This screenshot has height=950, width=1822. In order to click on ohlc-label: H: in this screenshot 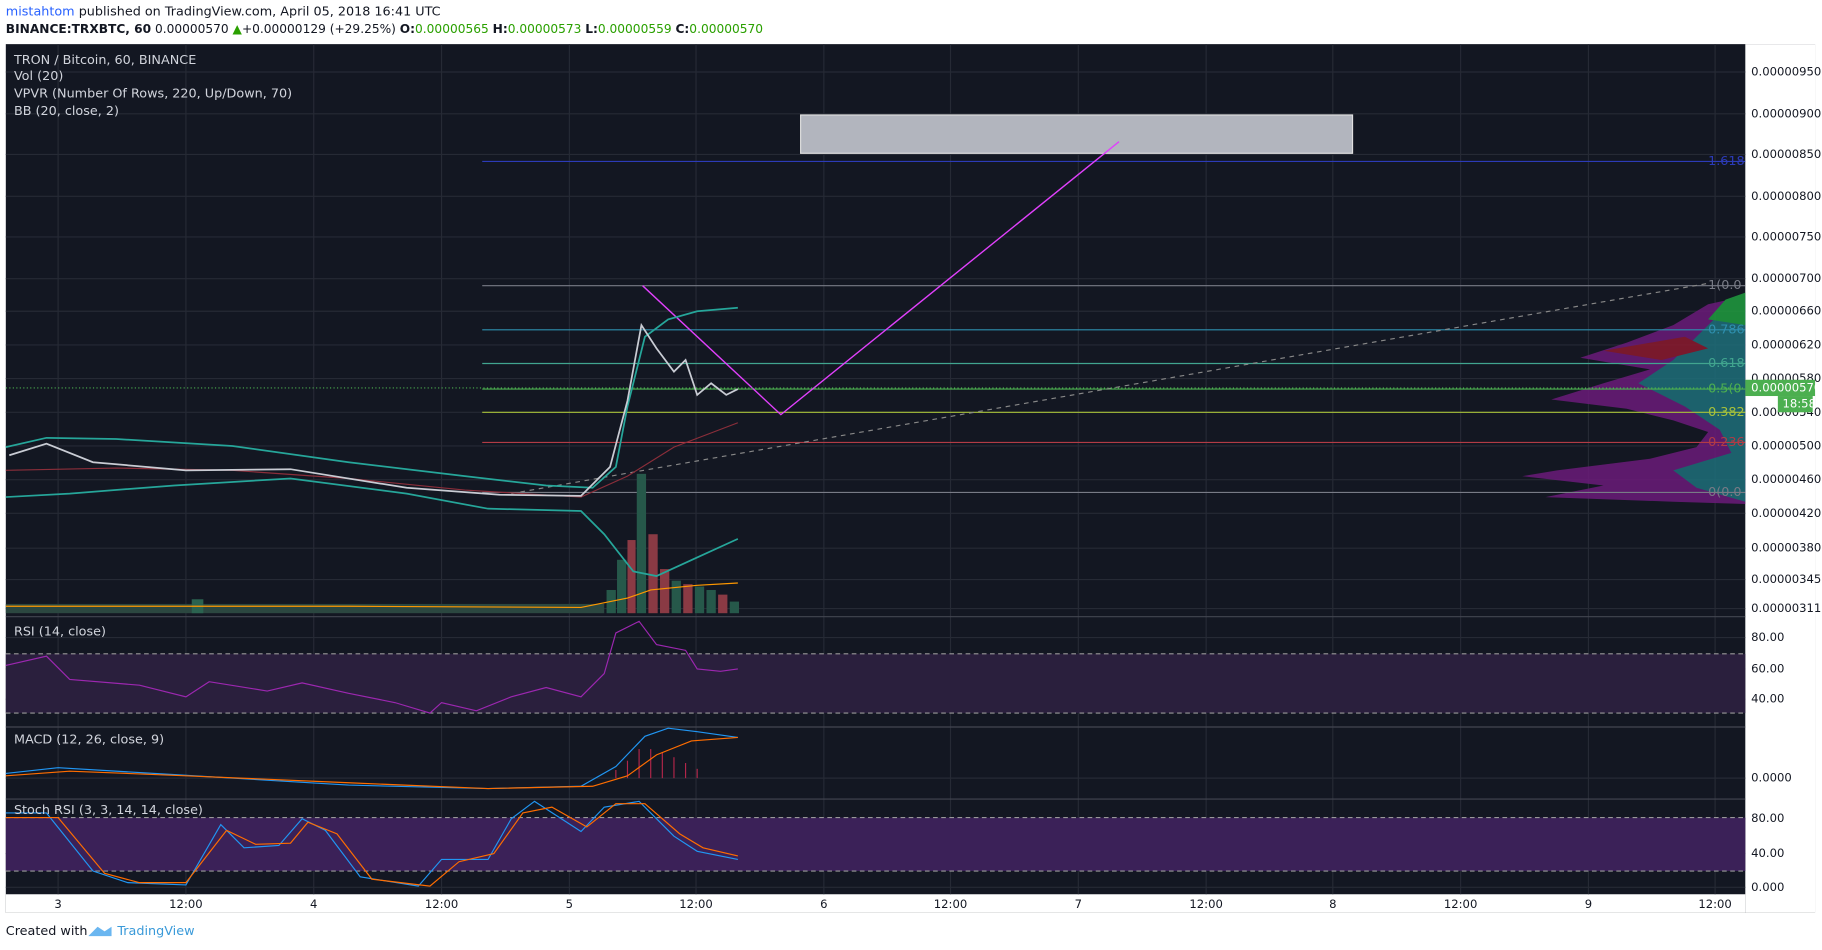, I will do `click(500, 29)`.